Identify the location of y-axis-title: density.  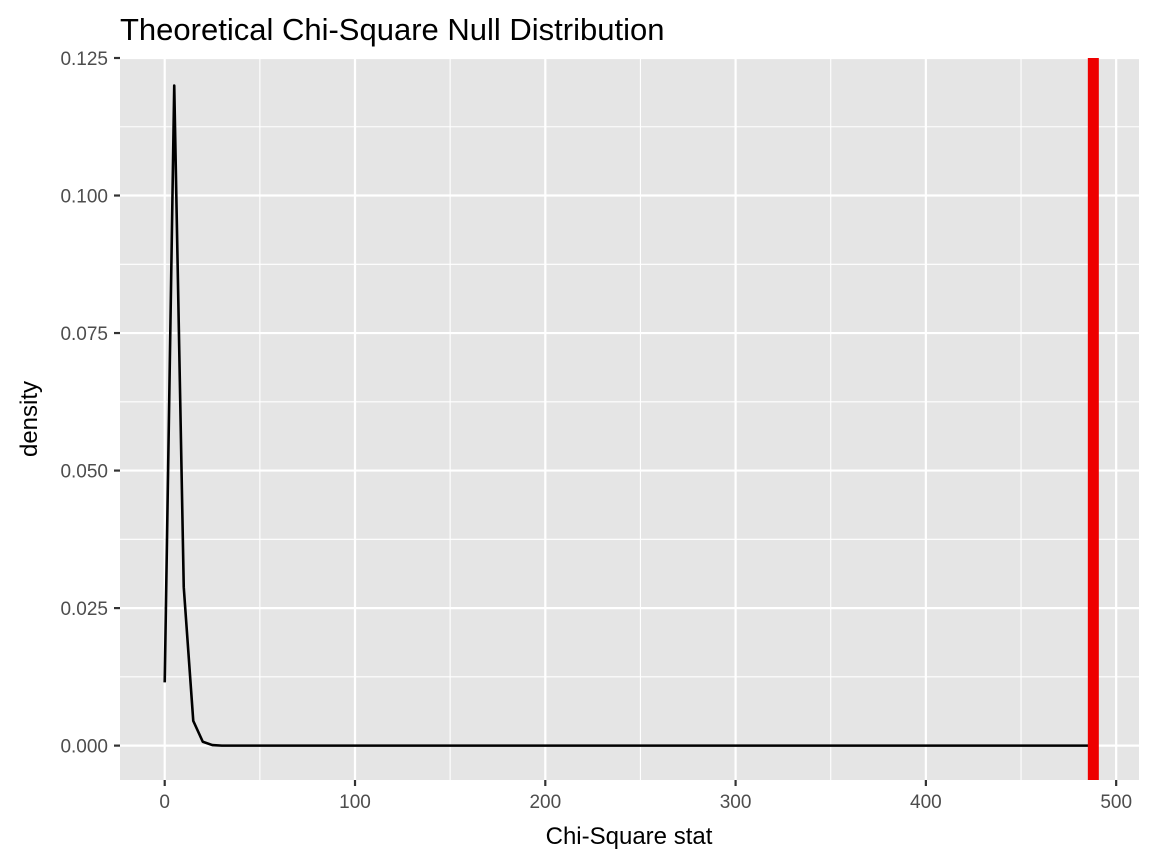
(29, 419).